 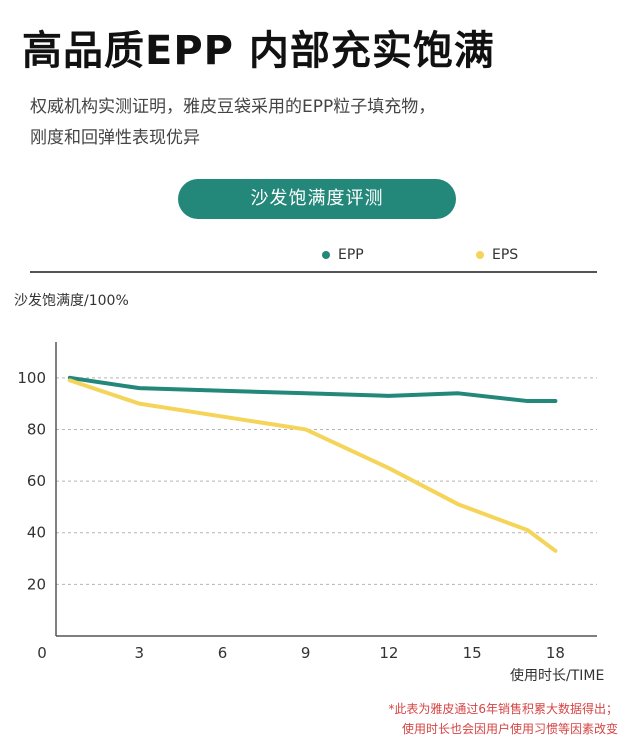 I want to click on series-line-epp, so click(x=312, y=389).